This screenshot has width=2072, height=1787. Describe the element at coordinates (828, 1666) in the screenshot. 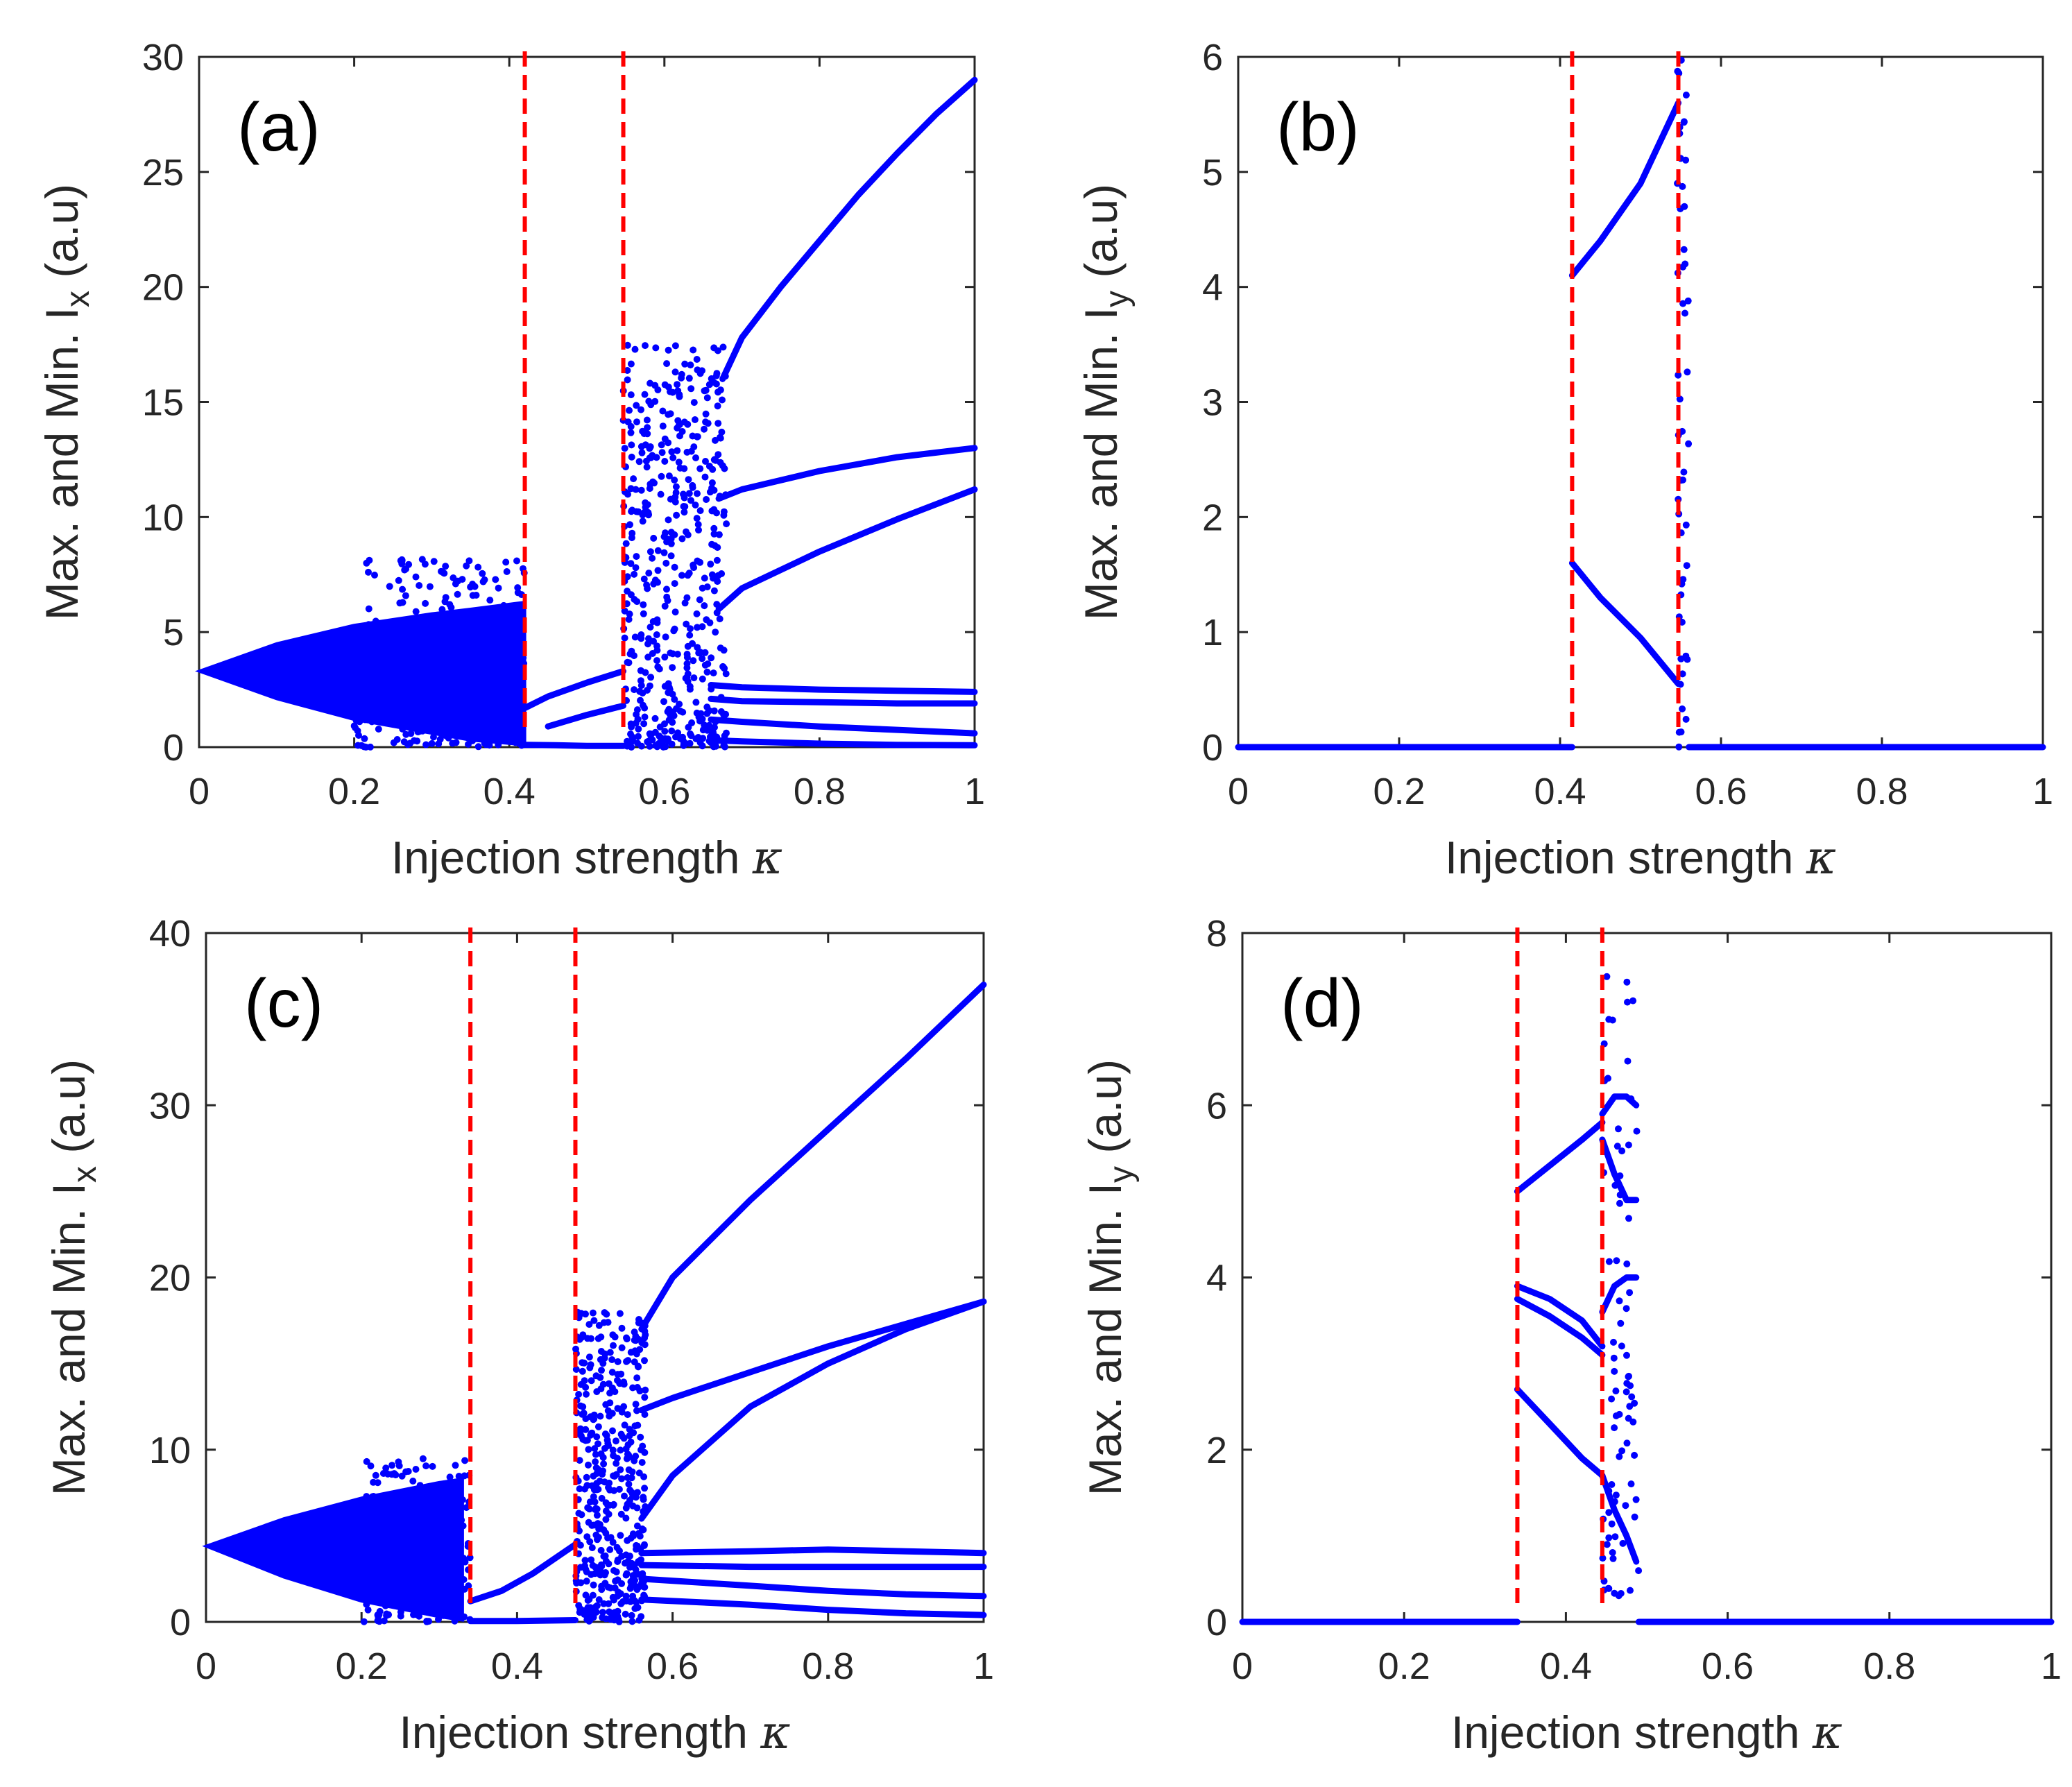

I see `x-tick-label: 0.8` at that location.